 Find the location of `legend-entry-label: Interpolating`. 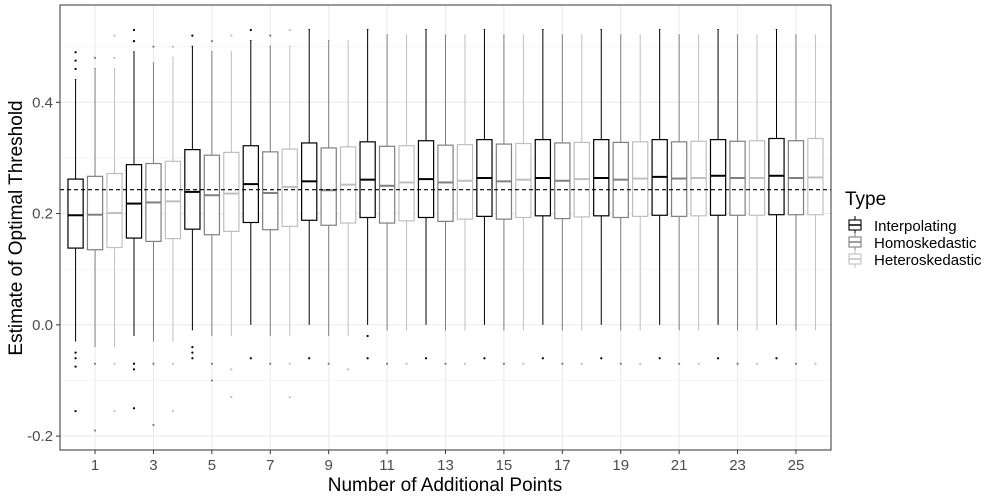

legend-entry-label: Interpolating is located at coordinates (915, 226).